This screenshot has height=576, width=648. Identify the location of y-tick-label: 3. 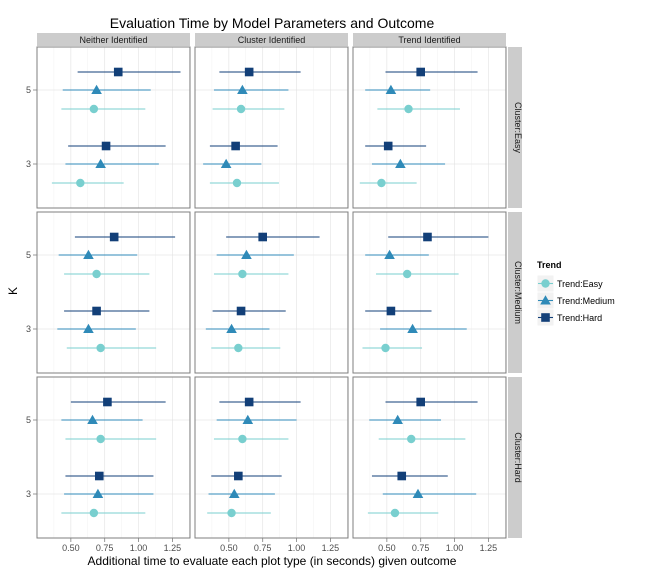
(28, 329).